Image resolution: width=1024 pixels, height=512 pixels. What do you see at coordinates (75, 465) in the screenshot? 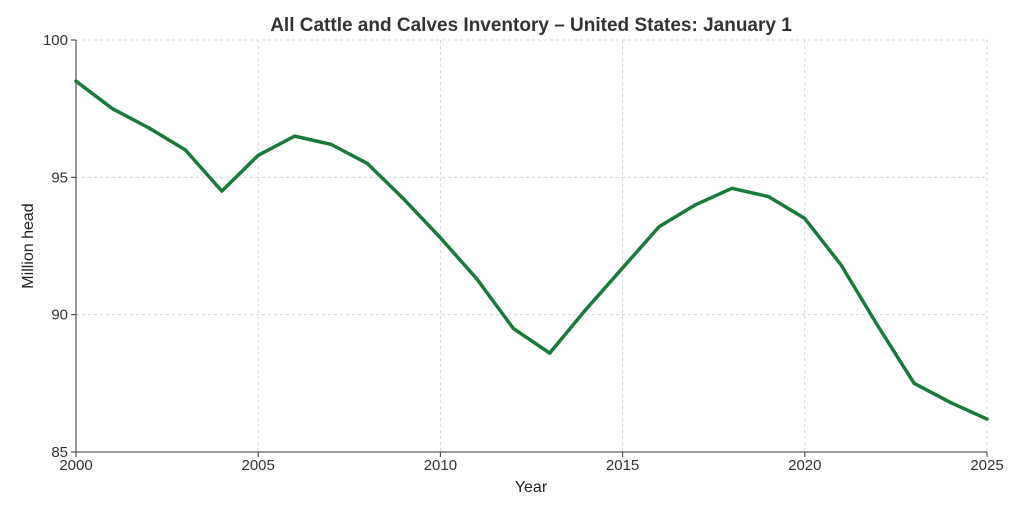
I see `x-tick-label: 2000` at bounding box center [75, 465].